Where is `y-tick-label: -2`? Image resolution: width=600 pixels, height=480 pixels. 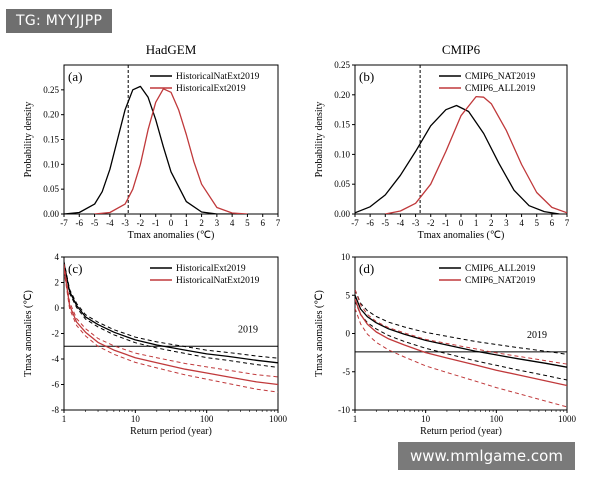
y-tick-label: -2 is located at coordinates (56, 334).